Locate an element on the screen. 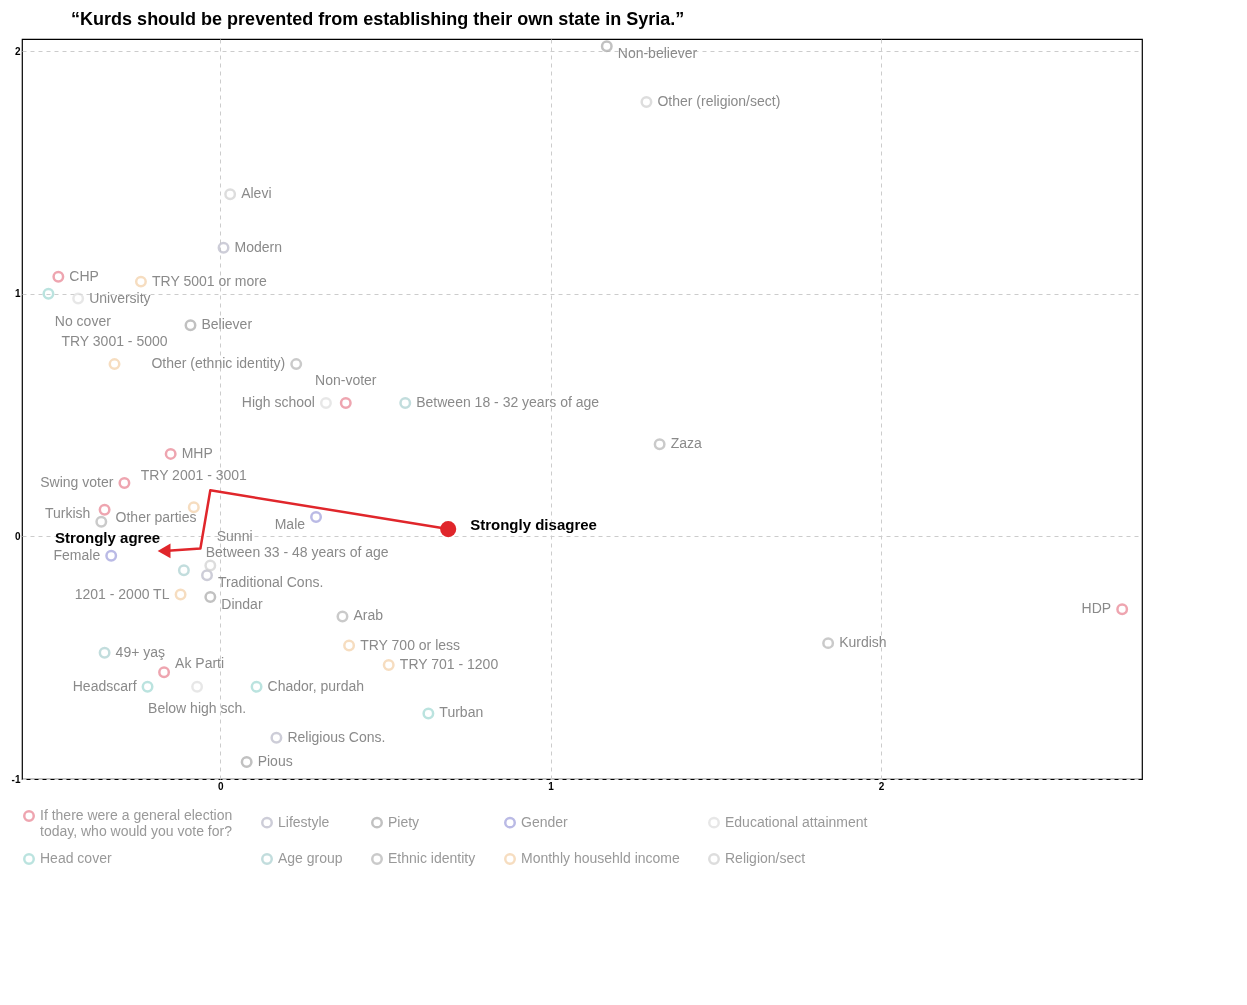  data-label: Chador, purdah is located at coordinates (316, 685).